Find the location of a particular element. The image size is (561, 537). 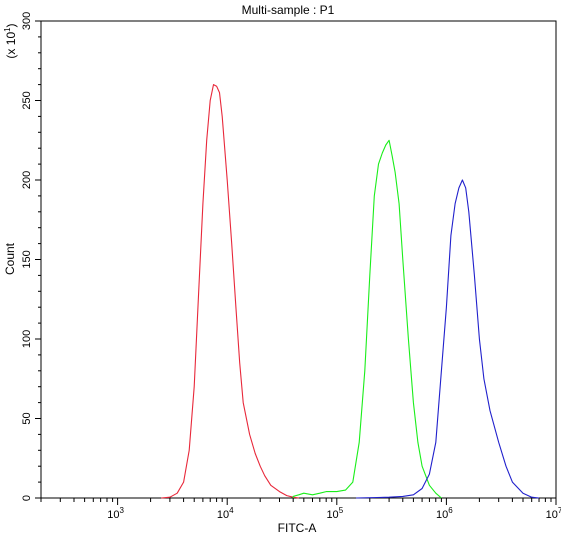

y-axis-ticks: 0 50 100 150 200 250 300 is located at coordinates (31, 256).